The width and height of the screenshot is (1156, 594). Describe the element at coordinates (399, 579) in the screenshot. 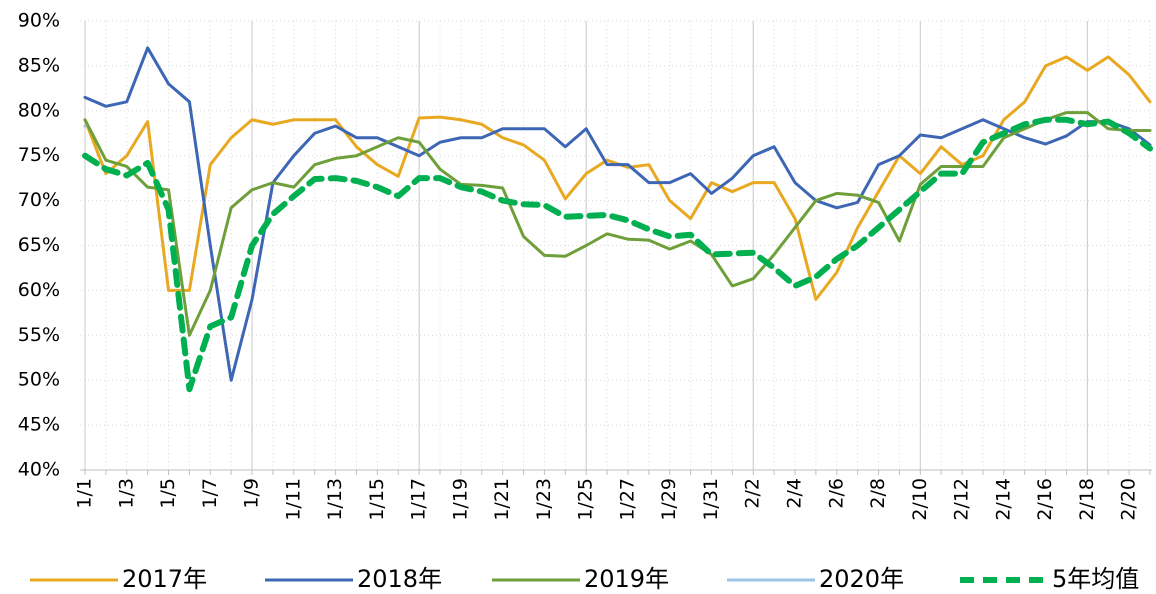

I see `legend-label: 2018年` at that location.